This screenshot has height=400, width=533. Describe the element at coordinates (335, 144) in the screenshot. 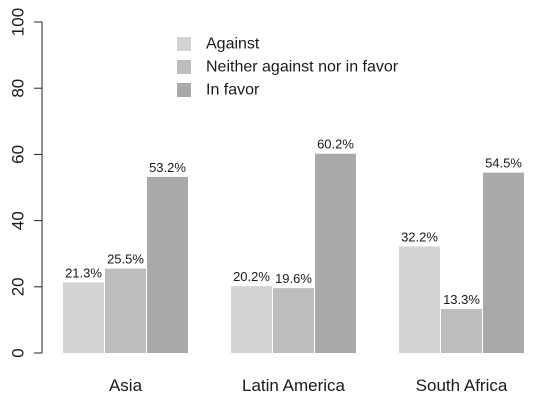

I see `data-label: 60.2%` at that location.